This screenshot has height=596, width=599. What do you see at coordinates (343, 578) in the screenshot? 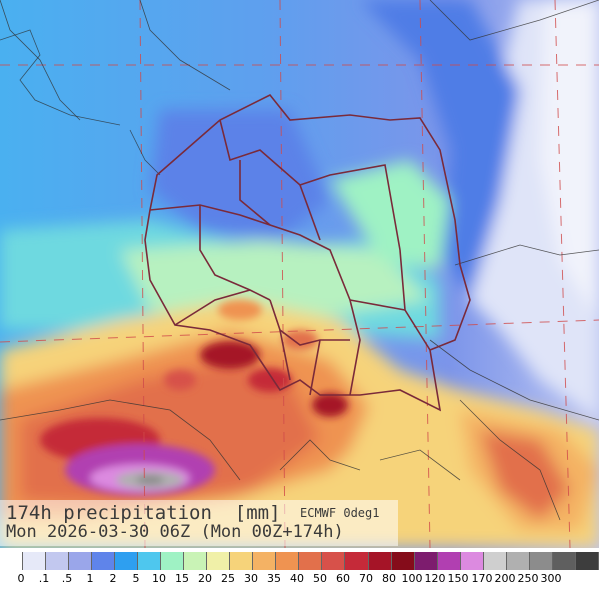
I see `legend-tick-label: 60` at bounding box center [343, 578].